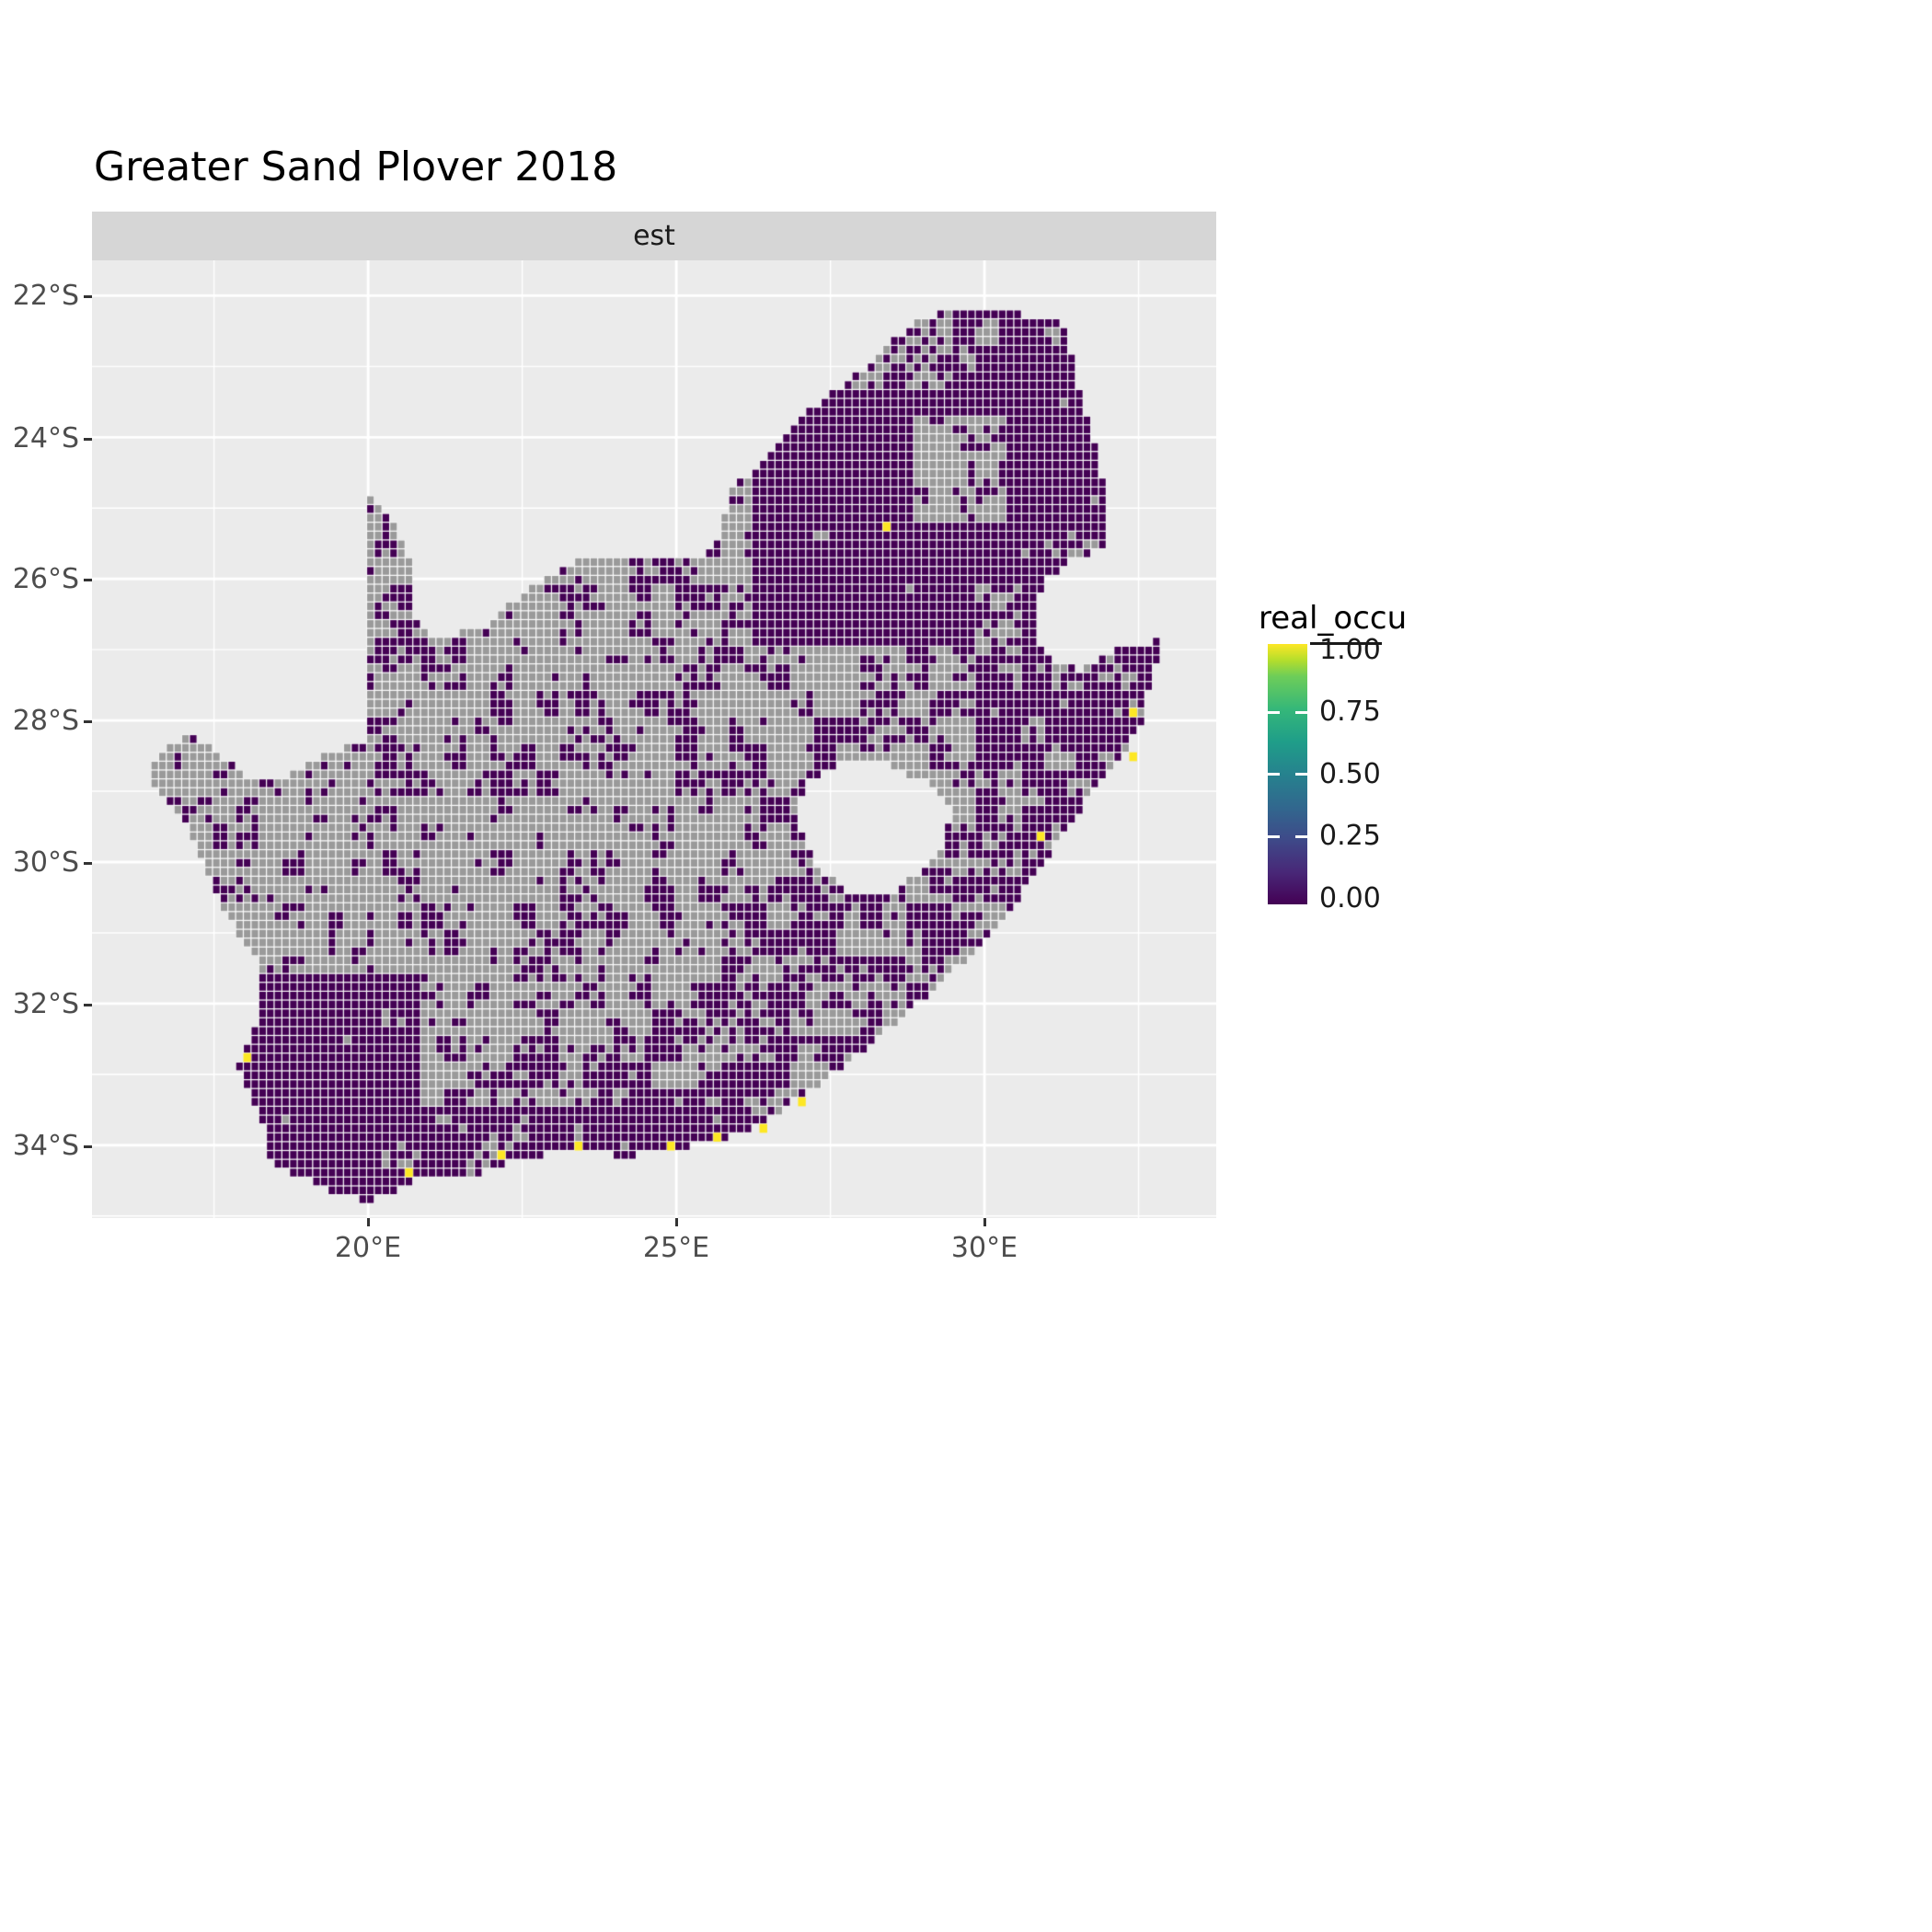  What do you see at coordinates (1350, 836) in the screenshot?
I see `legend-tick-label: 0.25` at bounding box center [1350, 836].